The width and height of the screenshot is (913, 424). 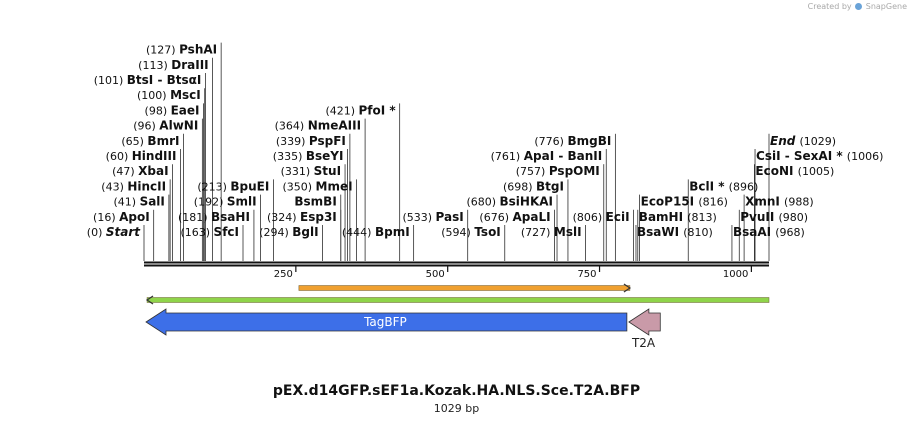 I want to click on site-position: (163), so click(x=196, y=232).